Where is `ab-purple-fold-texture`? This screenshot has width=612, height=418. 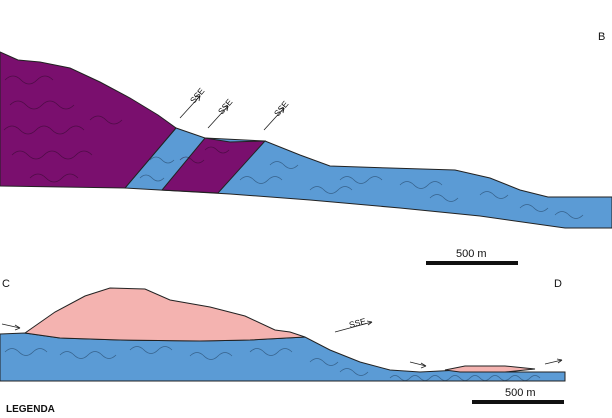 ab-purple-fold-texture is located at coordinates (116, 129).